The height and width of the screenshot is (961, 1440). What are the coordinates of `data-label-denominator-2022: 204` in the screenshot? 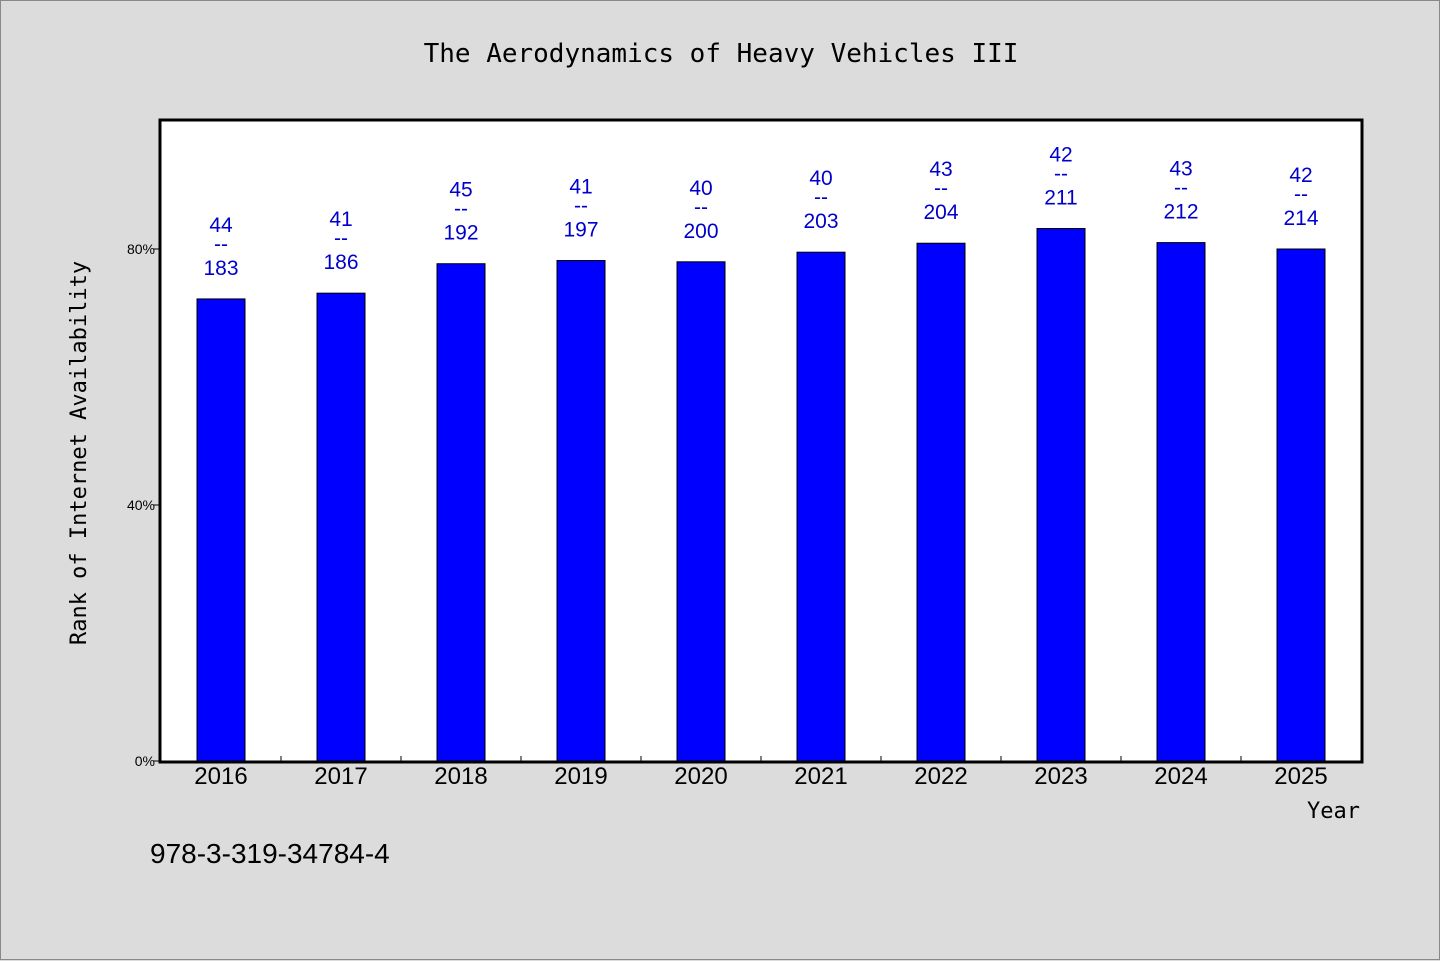 It's located at (940, 212).